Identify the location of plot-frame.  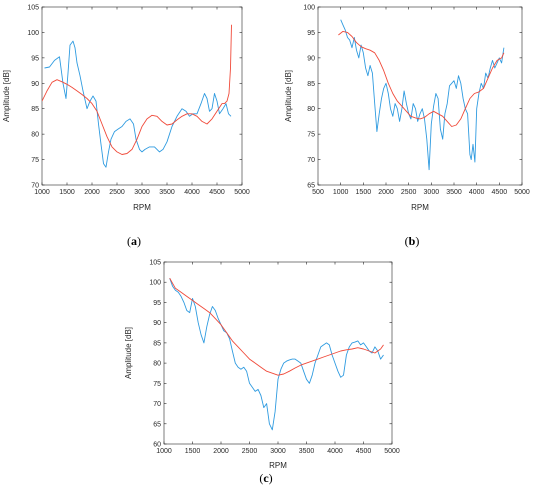
(142, 96).